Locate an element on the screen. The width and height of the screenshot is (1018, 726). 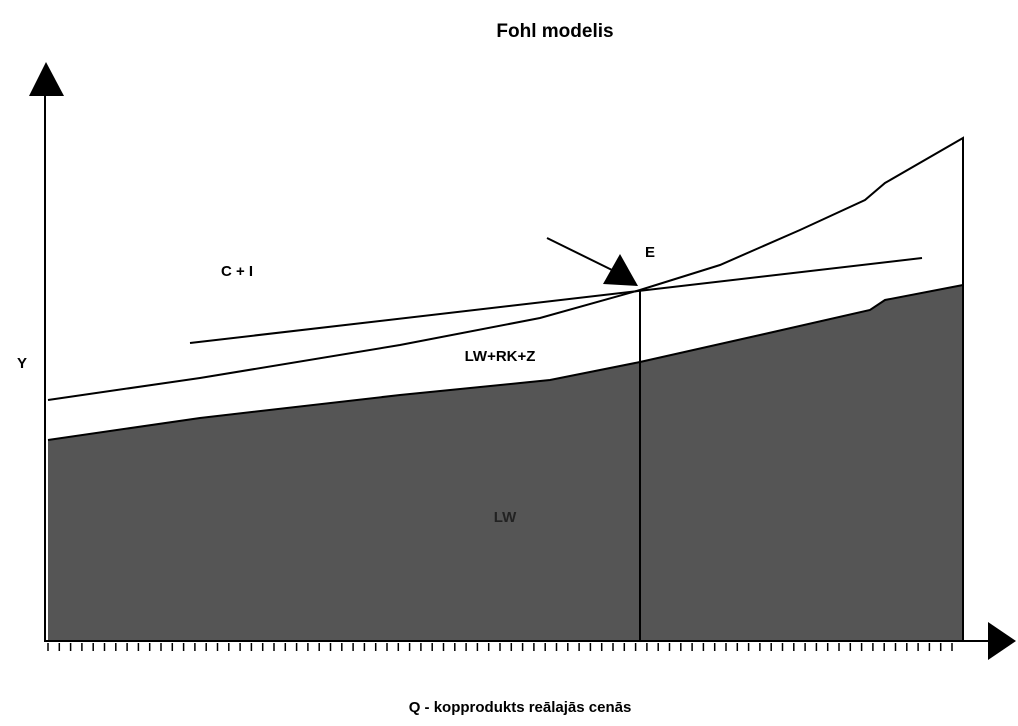
ci-label: C + I is located at coordinates (237, 271).